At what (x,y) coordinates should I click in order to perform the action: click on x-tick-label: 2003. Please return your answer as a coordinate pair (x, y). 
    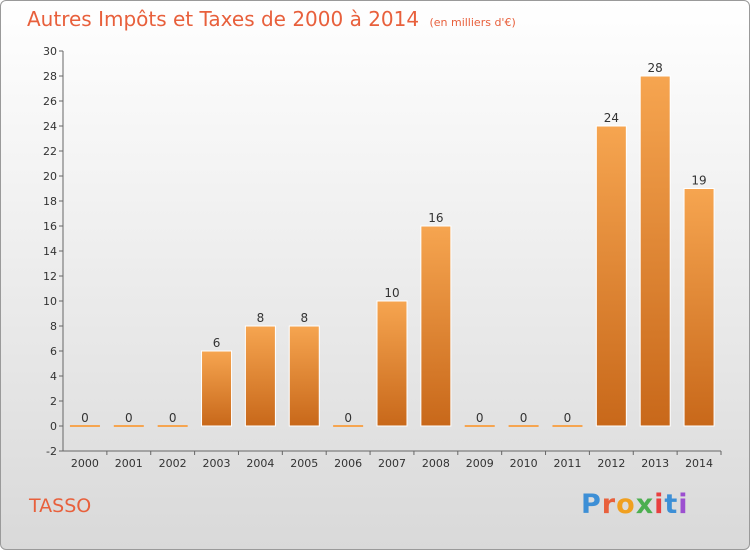
    Looking at the image, I should click on (217, 463).